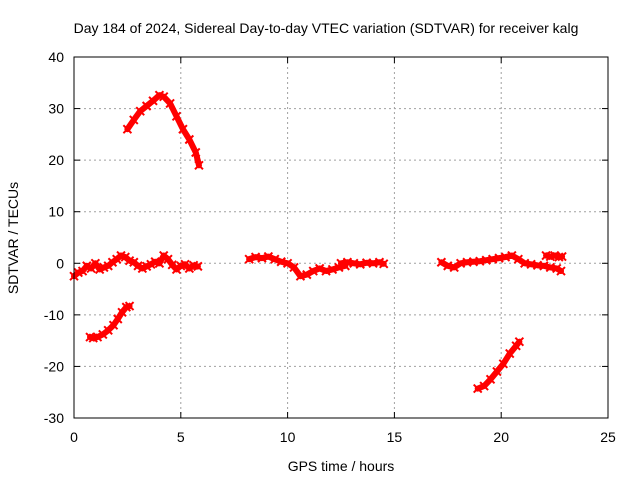  What do you see at coordinates (341, 466) in the screenshot?
I see `x-axis-label: GPS time / hours` at bounding box center [341, 466].